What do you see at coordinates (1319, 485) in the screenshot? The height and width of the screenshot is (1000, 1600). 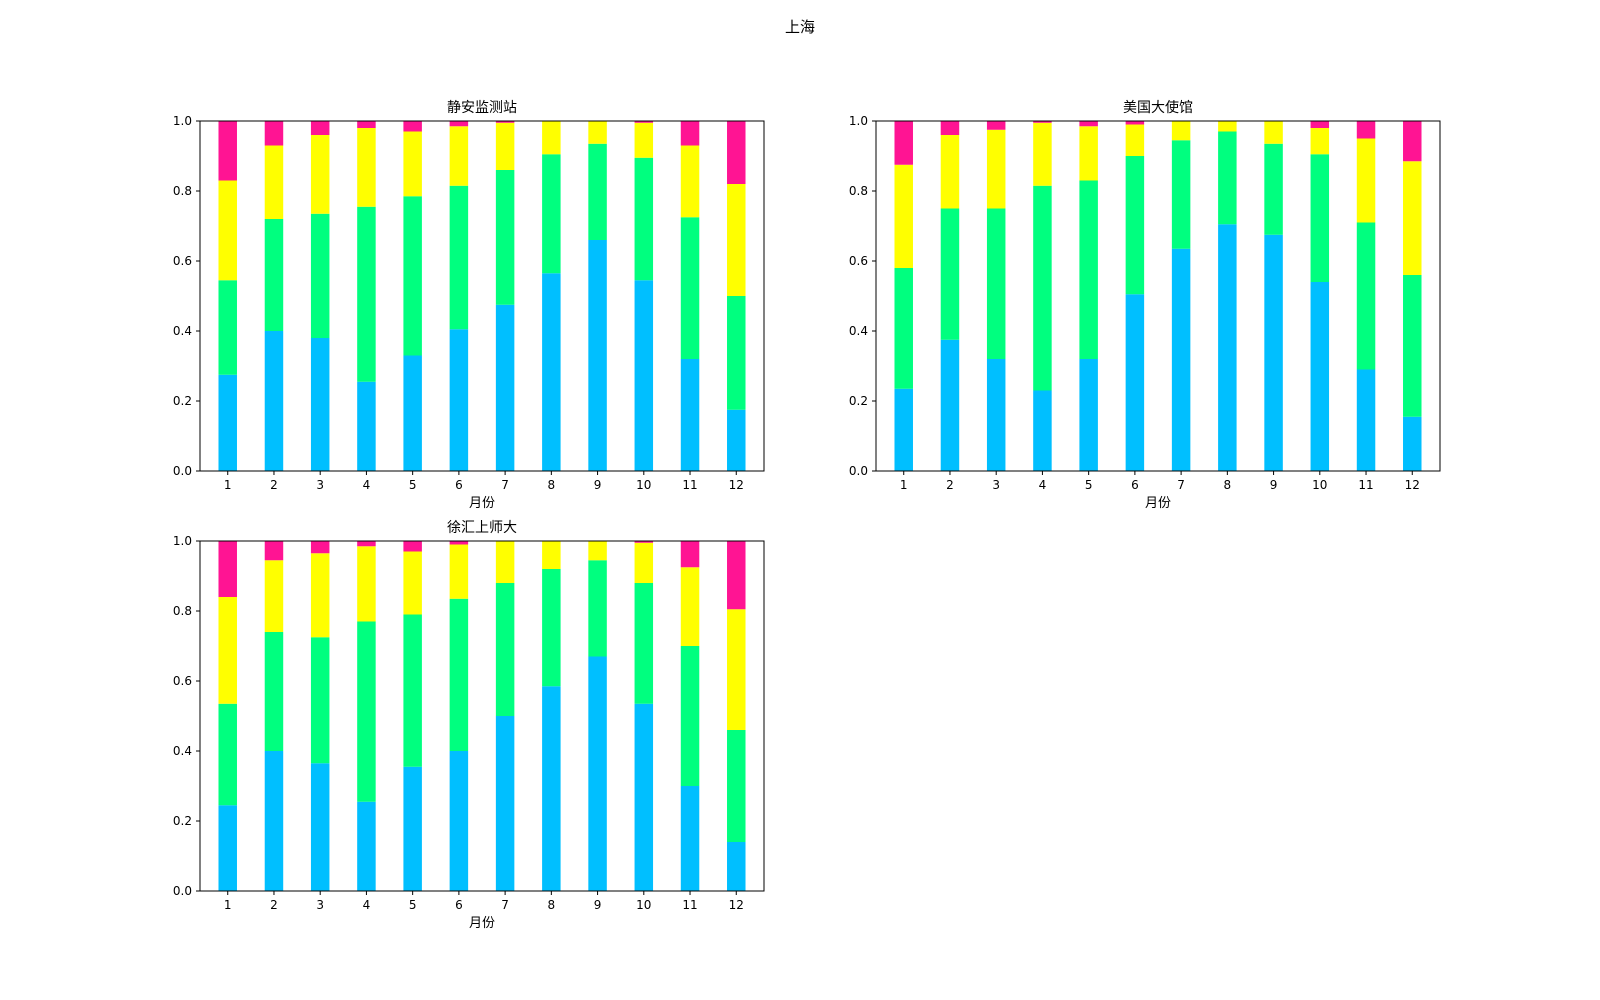 I see `chart-2-xtick-label-10: 10` at bounding box center [1319, 485].